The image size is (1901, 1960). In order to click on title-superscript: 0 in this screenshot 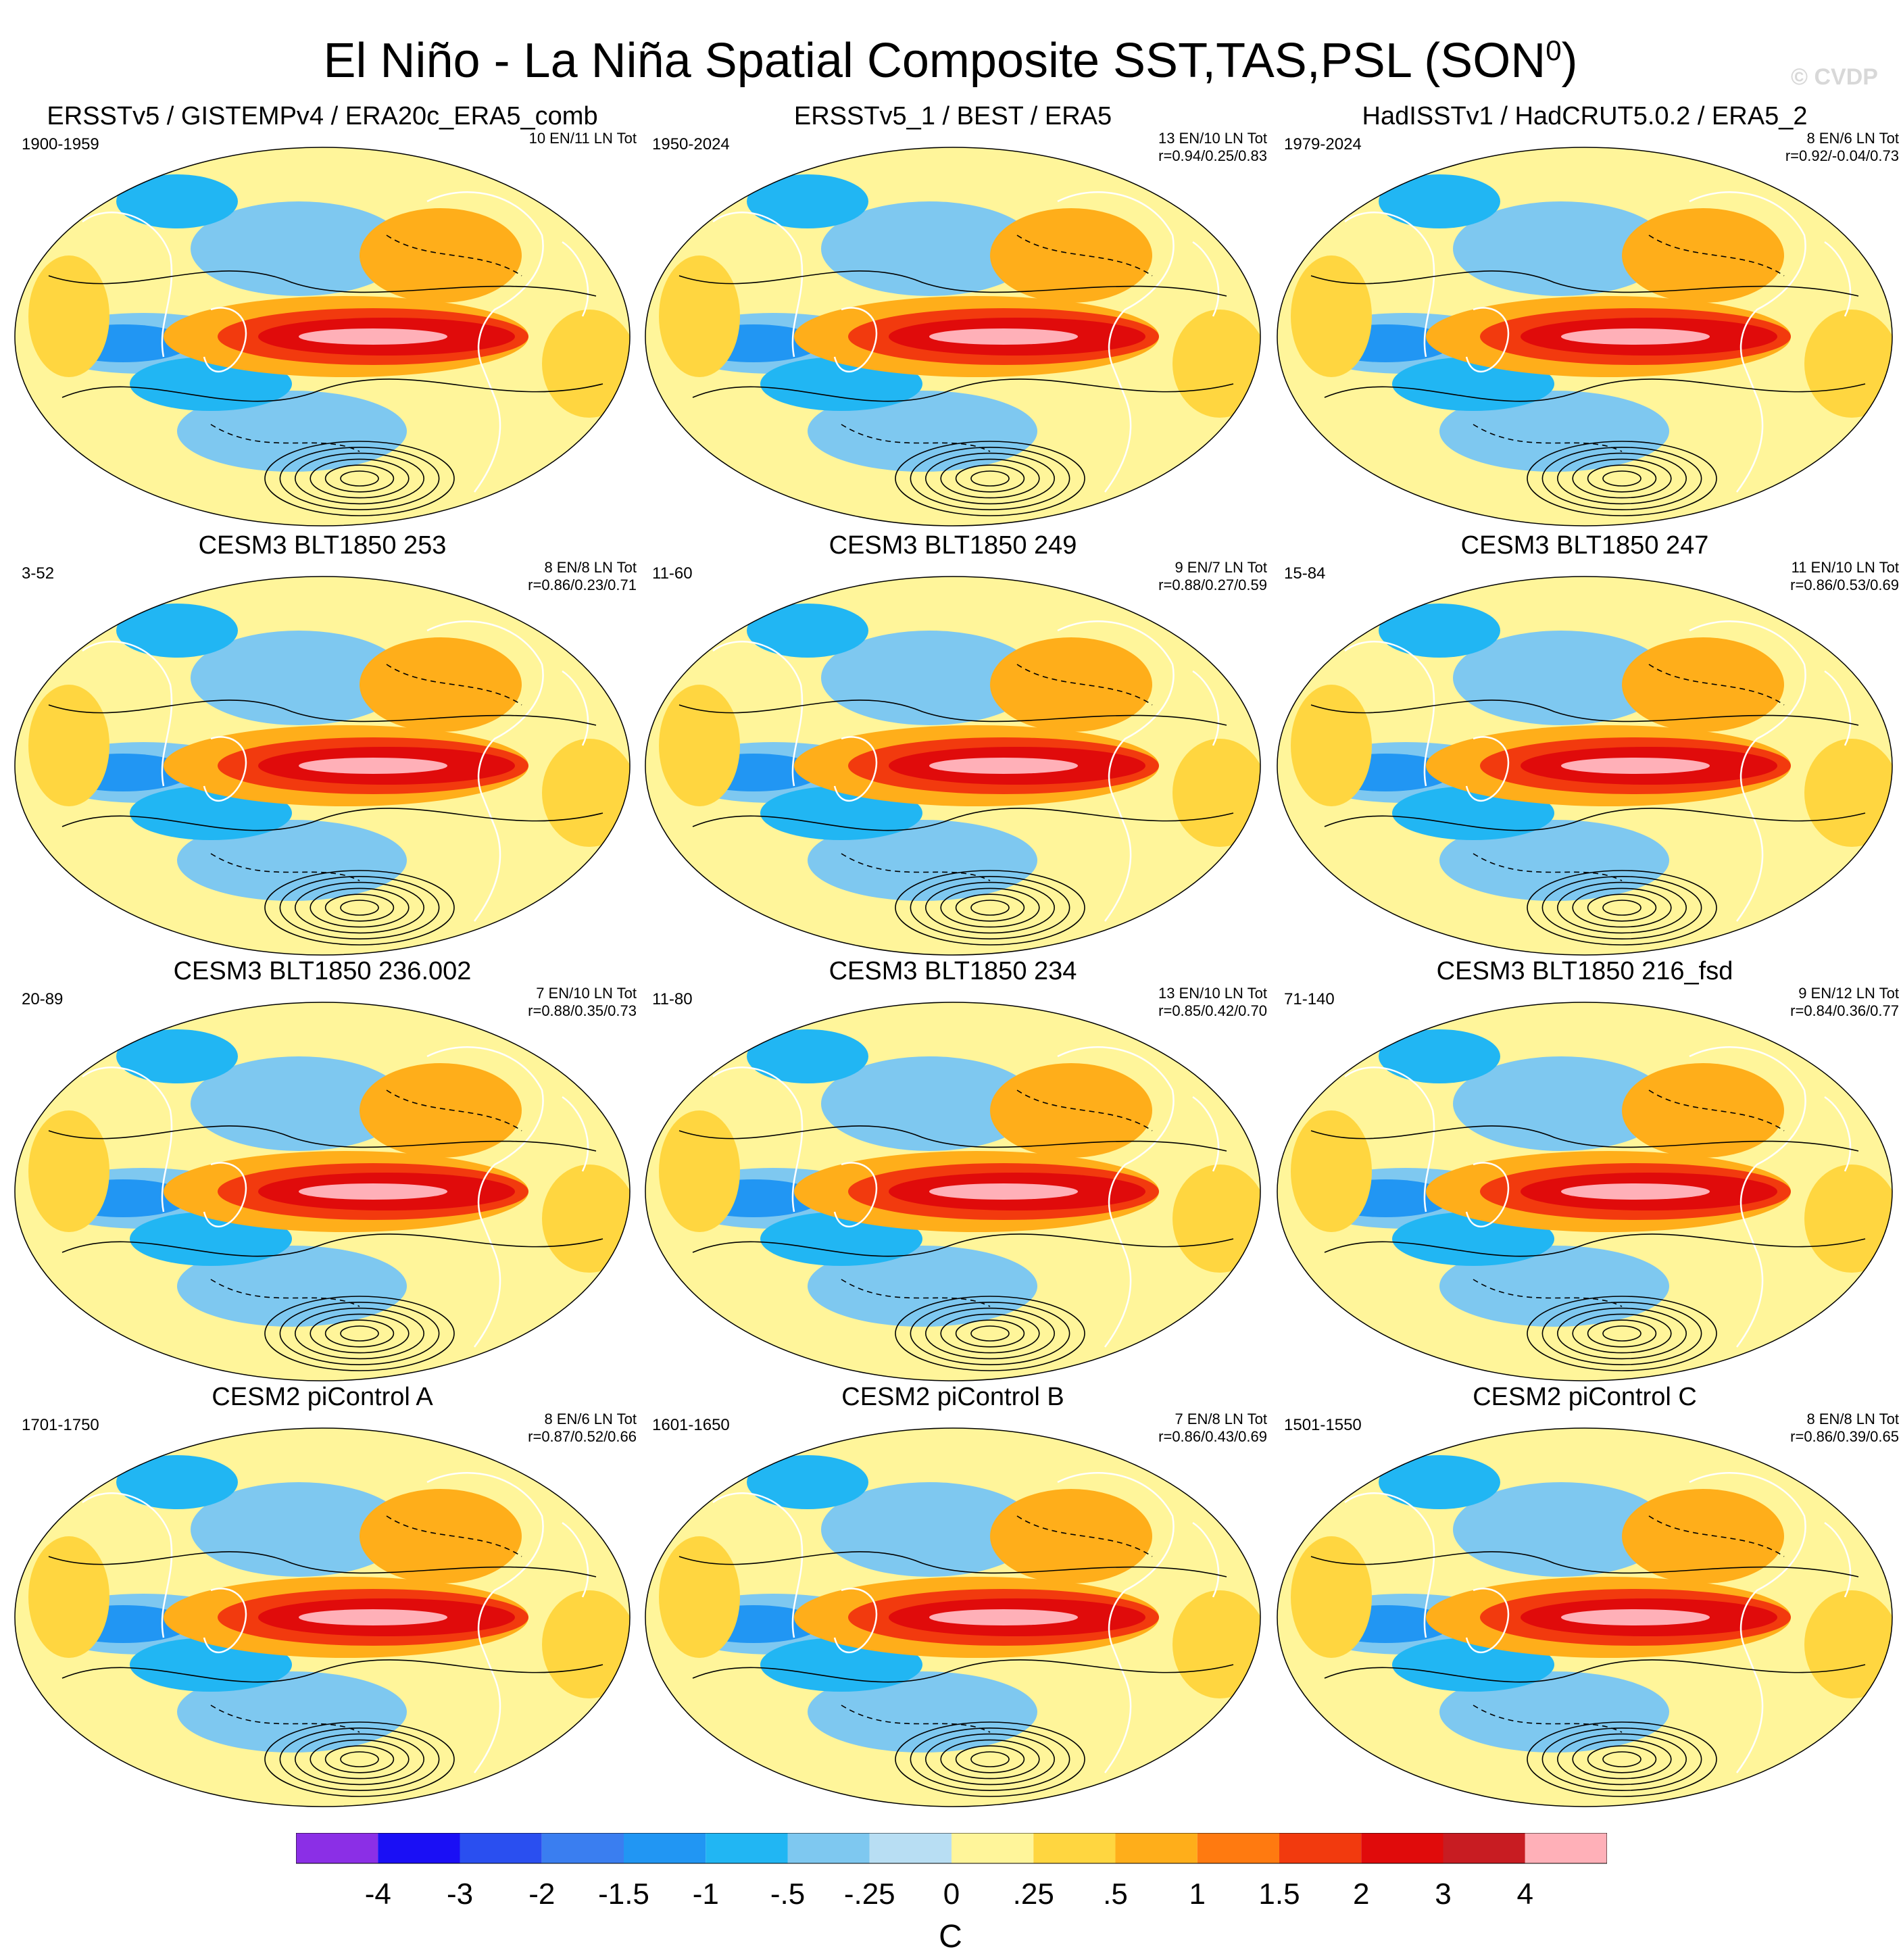, I will do `click(1554, 50)`.